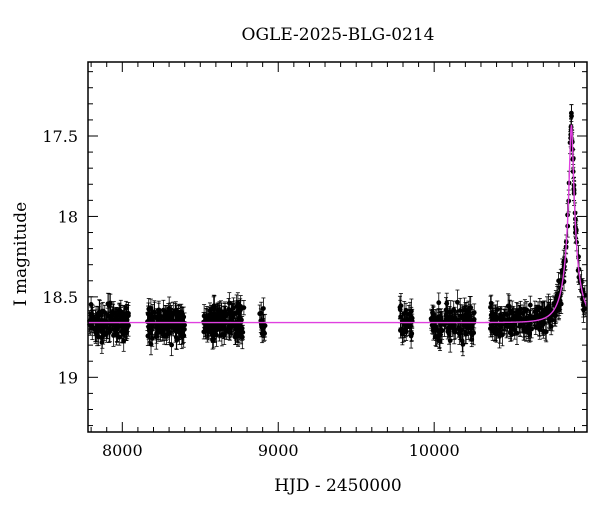 The image size is (600, 512). Describe the element at coordinates (21, 254) in the screenshot. I see `y-axis-label: I magnitude` at that location.